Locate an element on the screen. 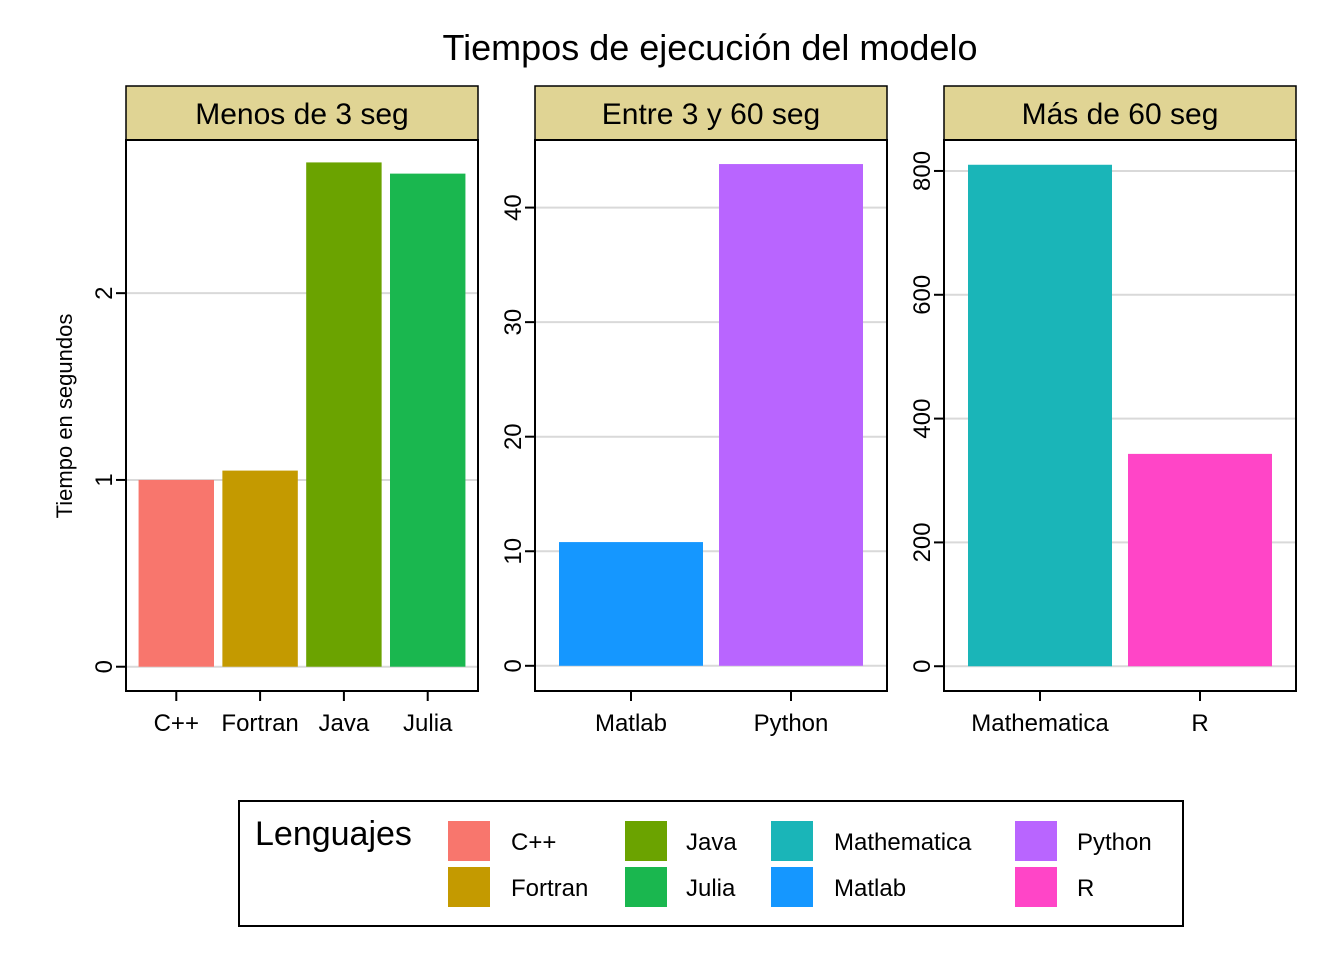  x-tick-label: Python is located at coordinates (791, 723).